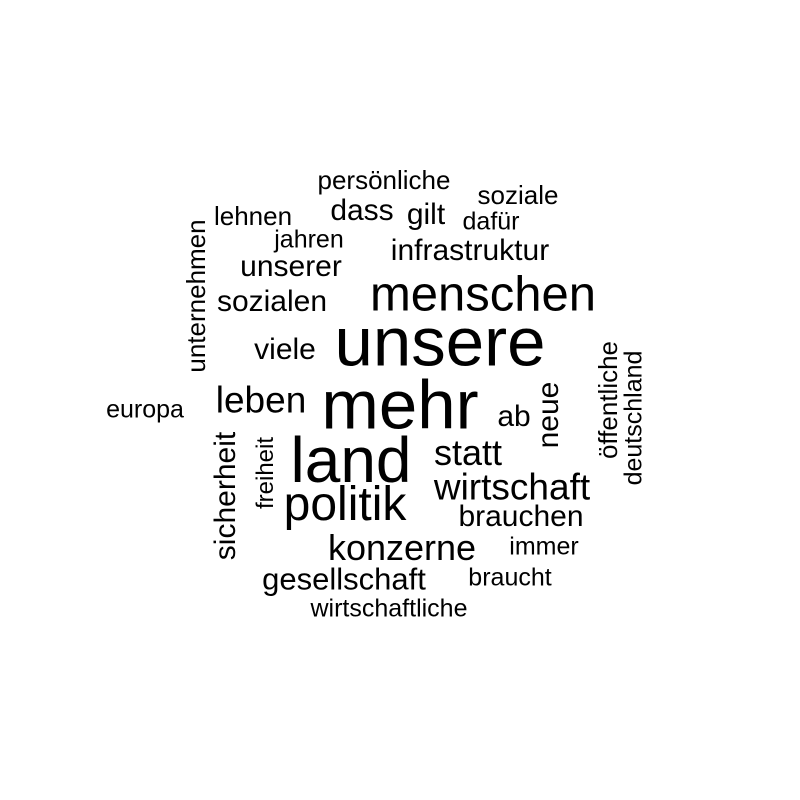  What do you see at coordinates (196, 296) in the screenshot?
I see `word-unternehmen: unternehmen` at bounding box center [196, 296].